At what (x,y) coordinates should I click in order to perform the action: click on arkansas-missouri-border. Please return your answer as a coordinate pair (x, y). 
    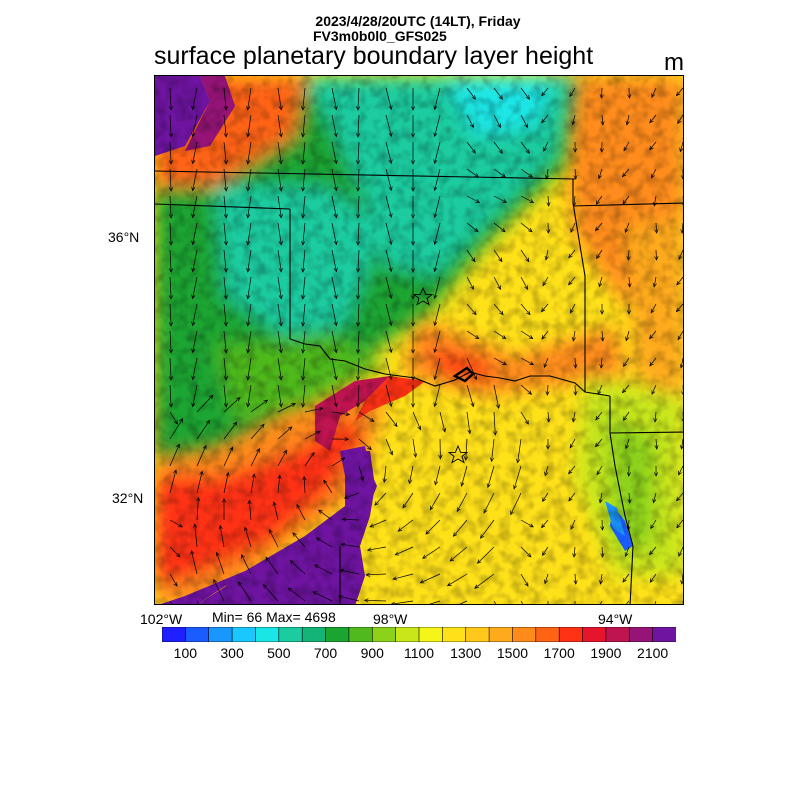
    Looking at the image, I should click on (627, 204).